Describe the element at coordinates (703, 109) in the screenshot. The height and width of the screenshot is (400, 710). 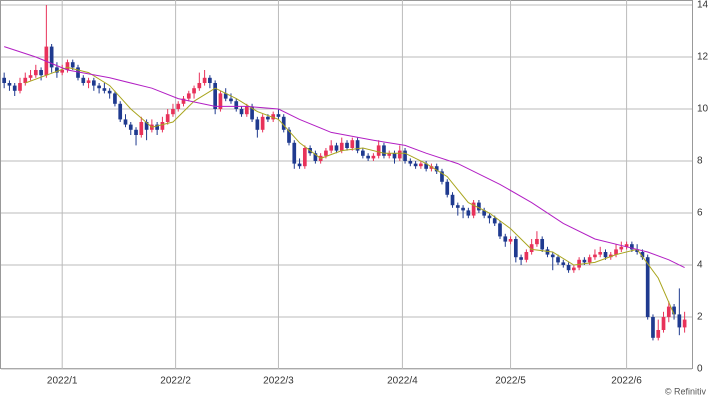
I see `y-tick-label: 10` at that location.